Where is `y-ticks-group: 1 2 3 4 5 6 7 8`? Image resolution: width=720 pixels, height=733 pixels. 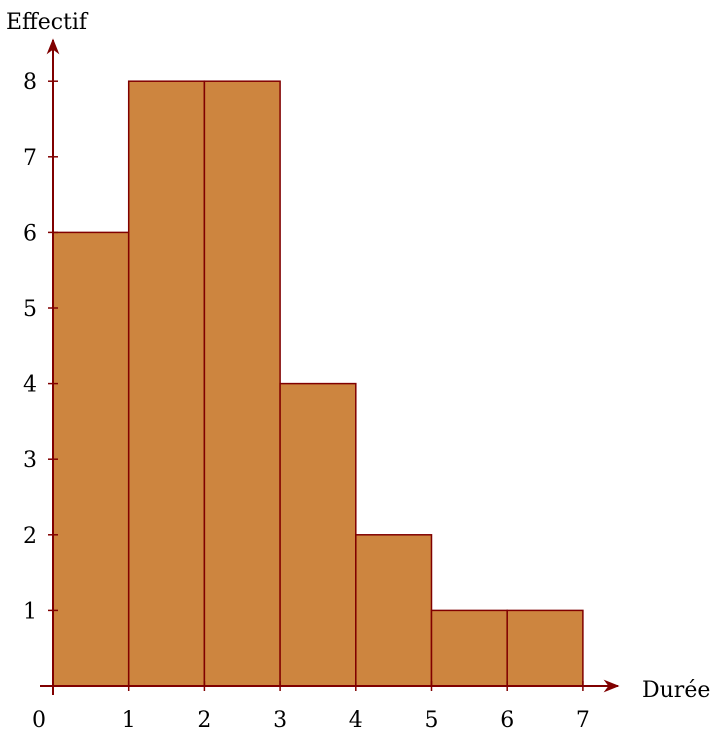
y-ticks-group: 1 2 3 4 5 6 7 8 is located at coordinates (40, 347).